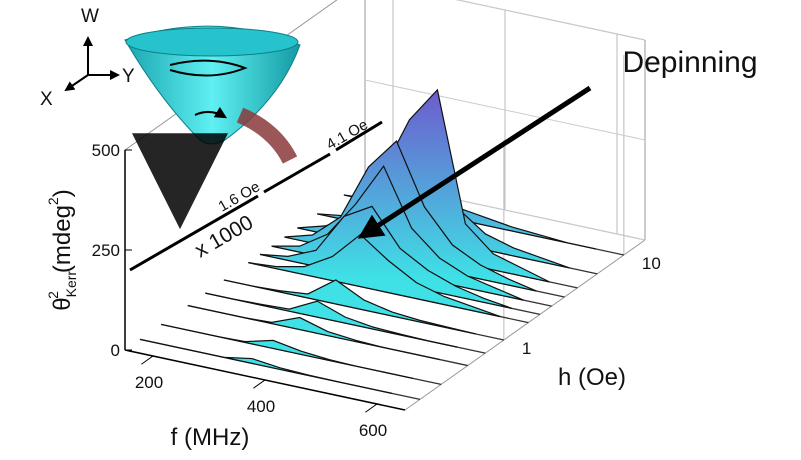 This screenshot has height=460, width=801. What do you see at coordinates (239, 196) in the screenshot?
I see `field-mark: 1.6 Oe` at bounding box center [239, 196].